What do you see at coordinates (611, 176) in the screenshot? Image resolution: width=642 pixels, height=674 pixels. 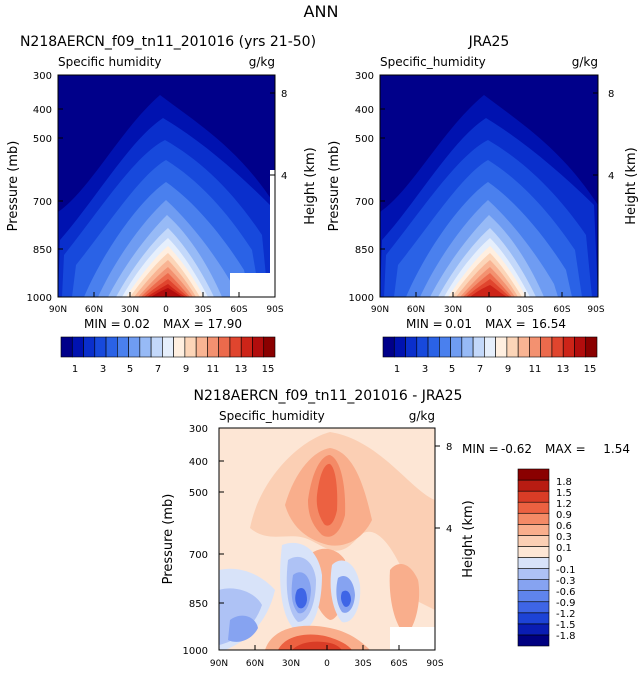 I see `y2-tick-label: 4` at bounding box center [611, 176].